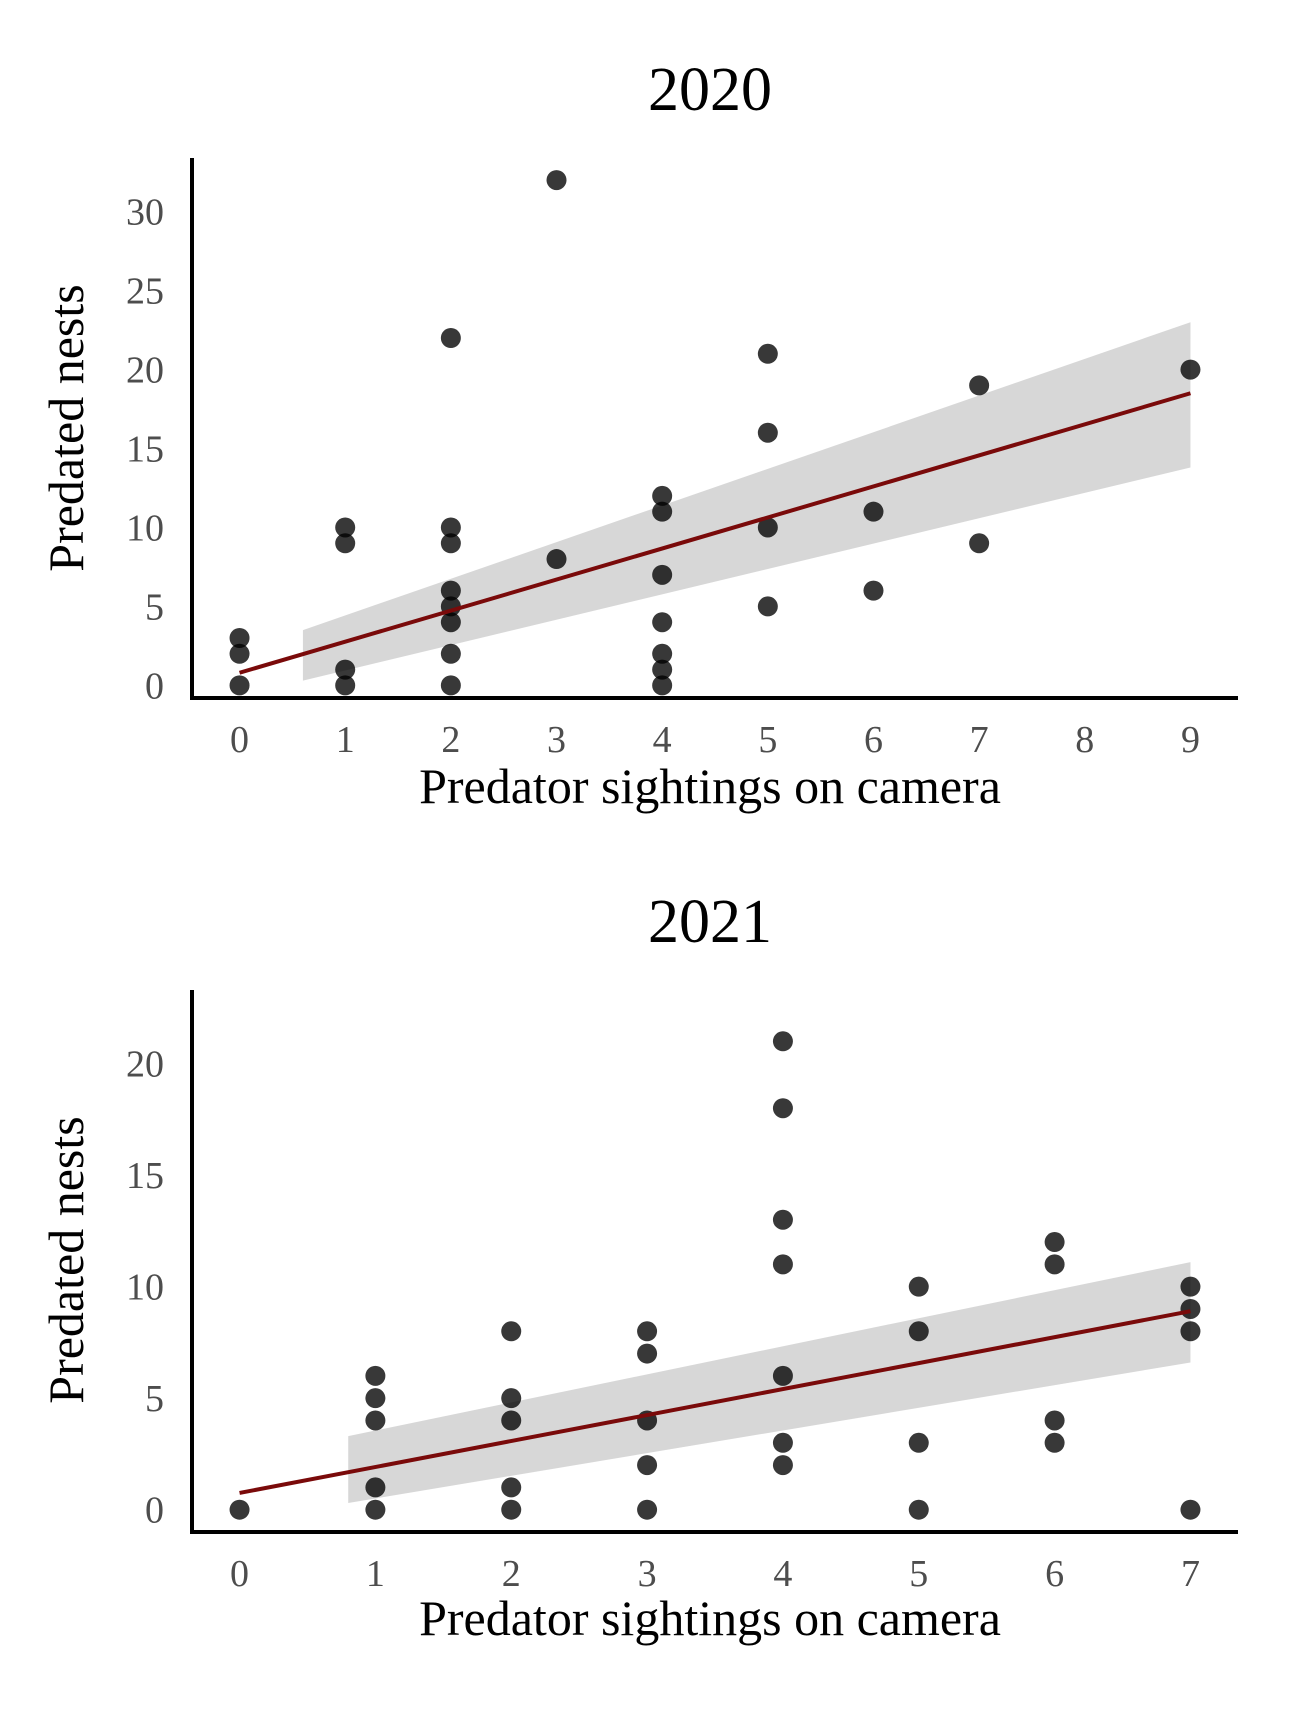 The image size is (1300, 1727). I want to click on chart-title: 2021, so click(710, 922).